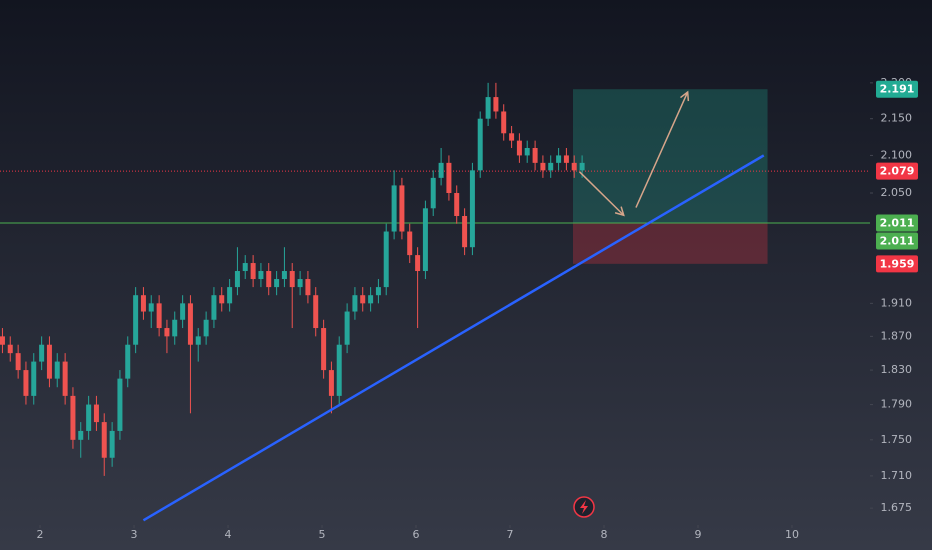 This screenshot has height=550, width=932. I want to click on profit-zone, so click(670, 156).